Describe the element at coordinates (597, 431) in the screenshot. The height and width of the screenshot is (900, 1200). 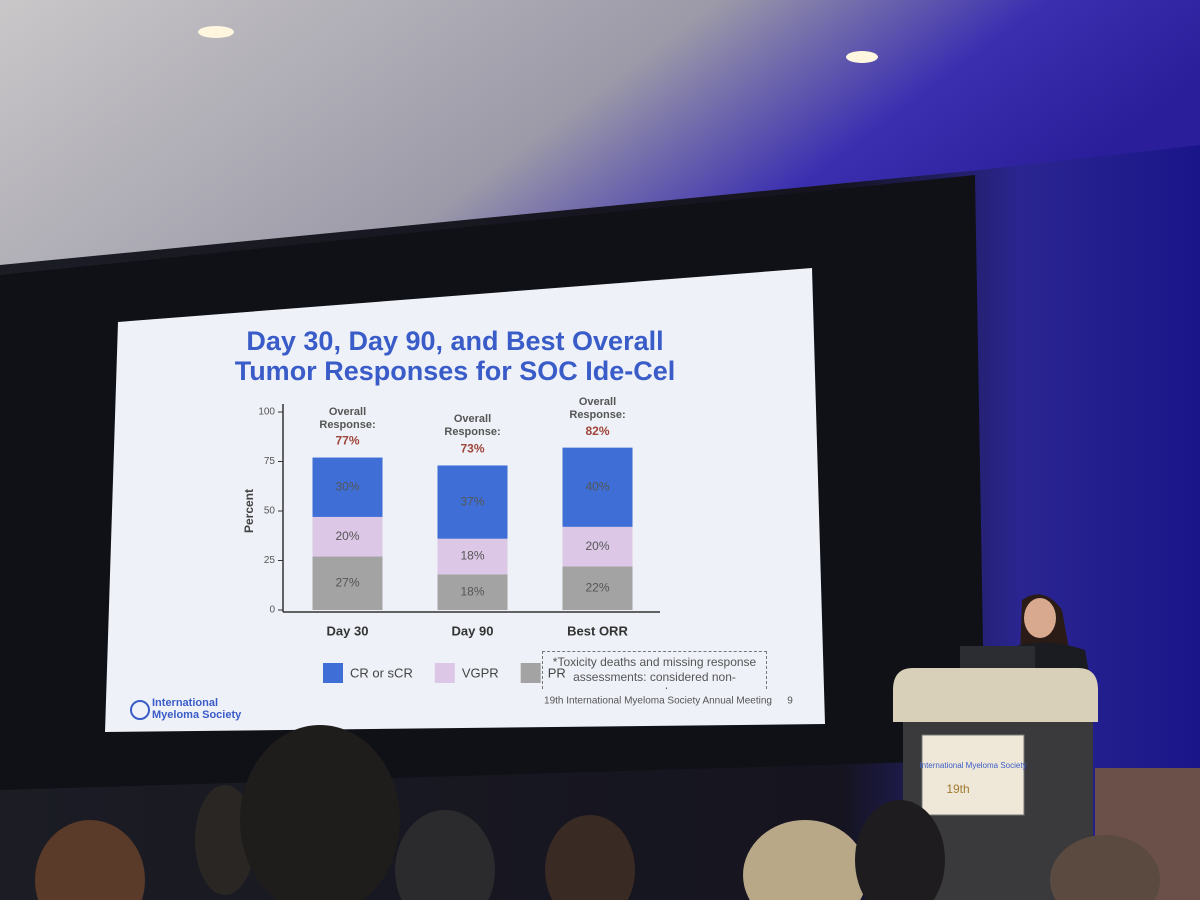
I see `overall-response-value: 82%` at that location.